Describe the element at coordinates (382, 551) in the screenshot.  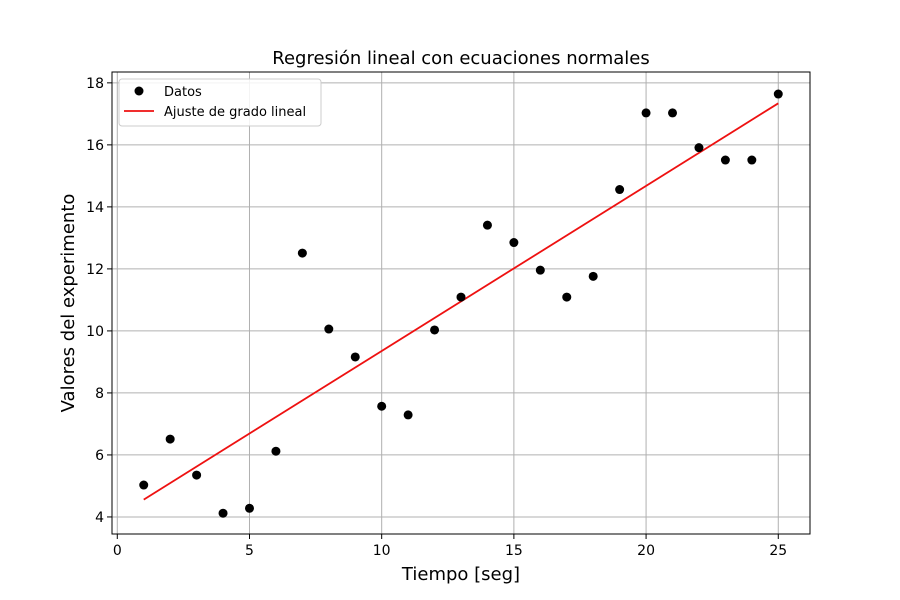
I see `x-tick-label: 10` at that location.